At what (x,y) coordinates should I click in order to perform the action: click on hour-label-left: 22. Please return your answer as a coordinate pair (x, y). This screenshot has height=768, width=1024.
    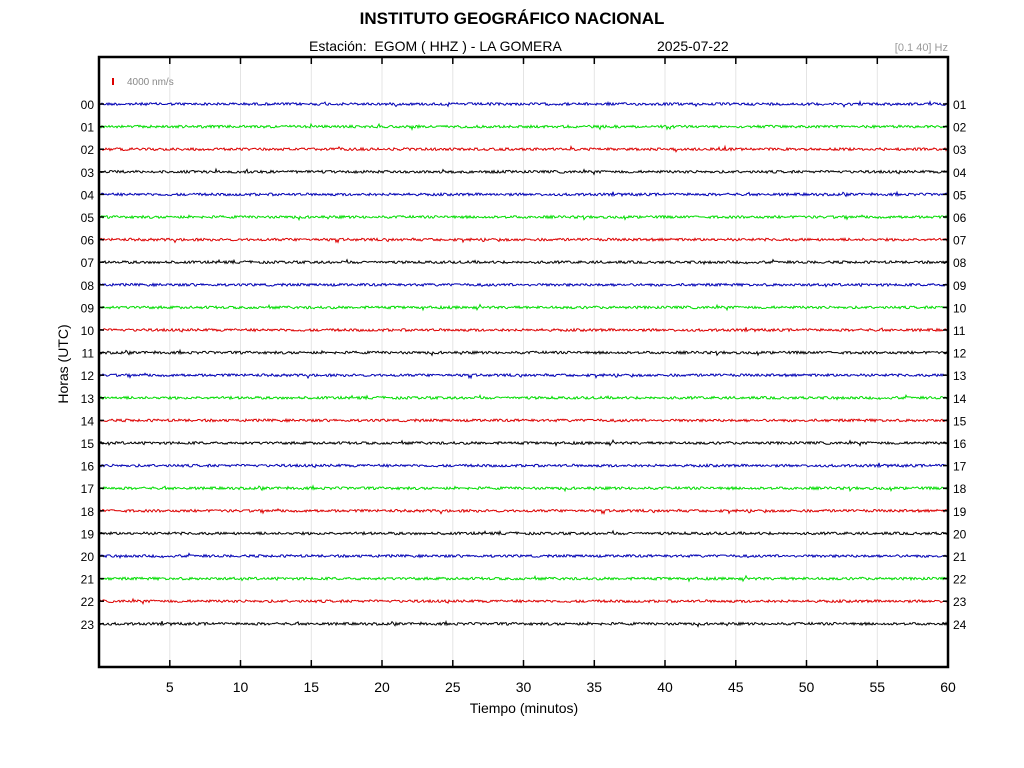
    Looking at the image, I should click on (88, 602).